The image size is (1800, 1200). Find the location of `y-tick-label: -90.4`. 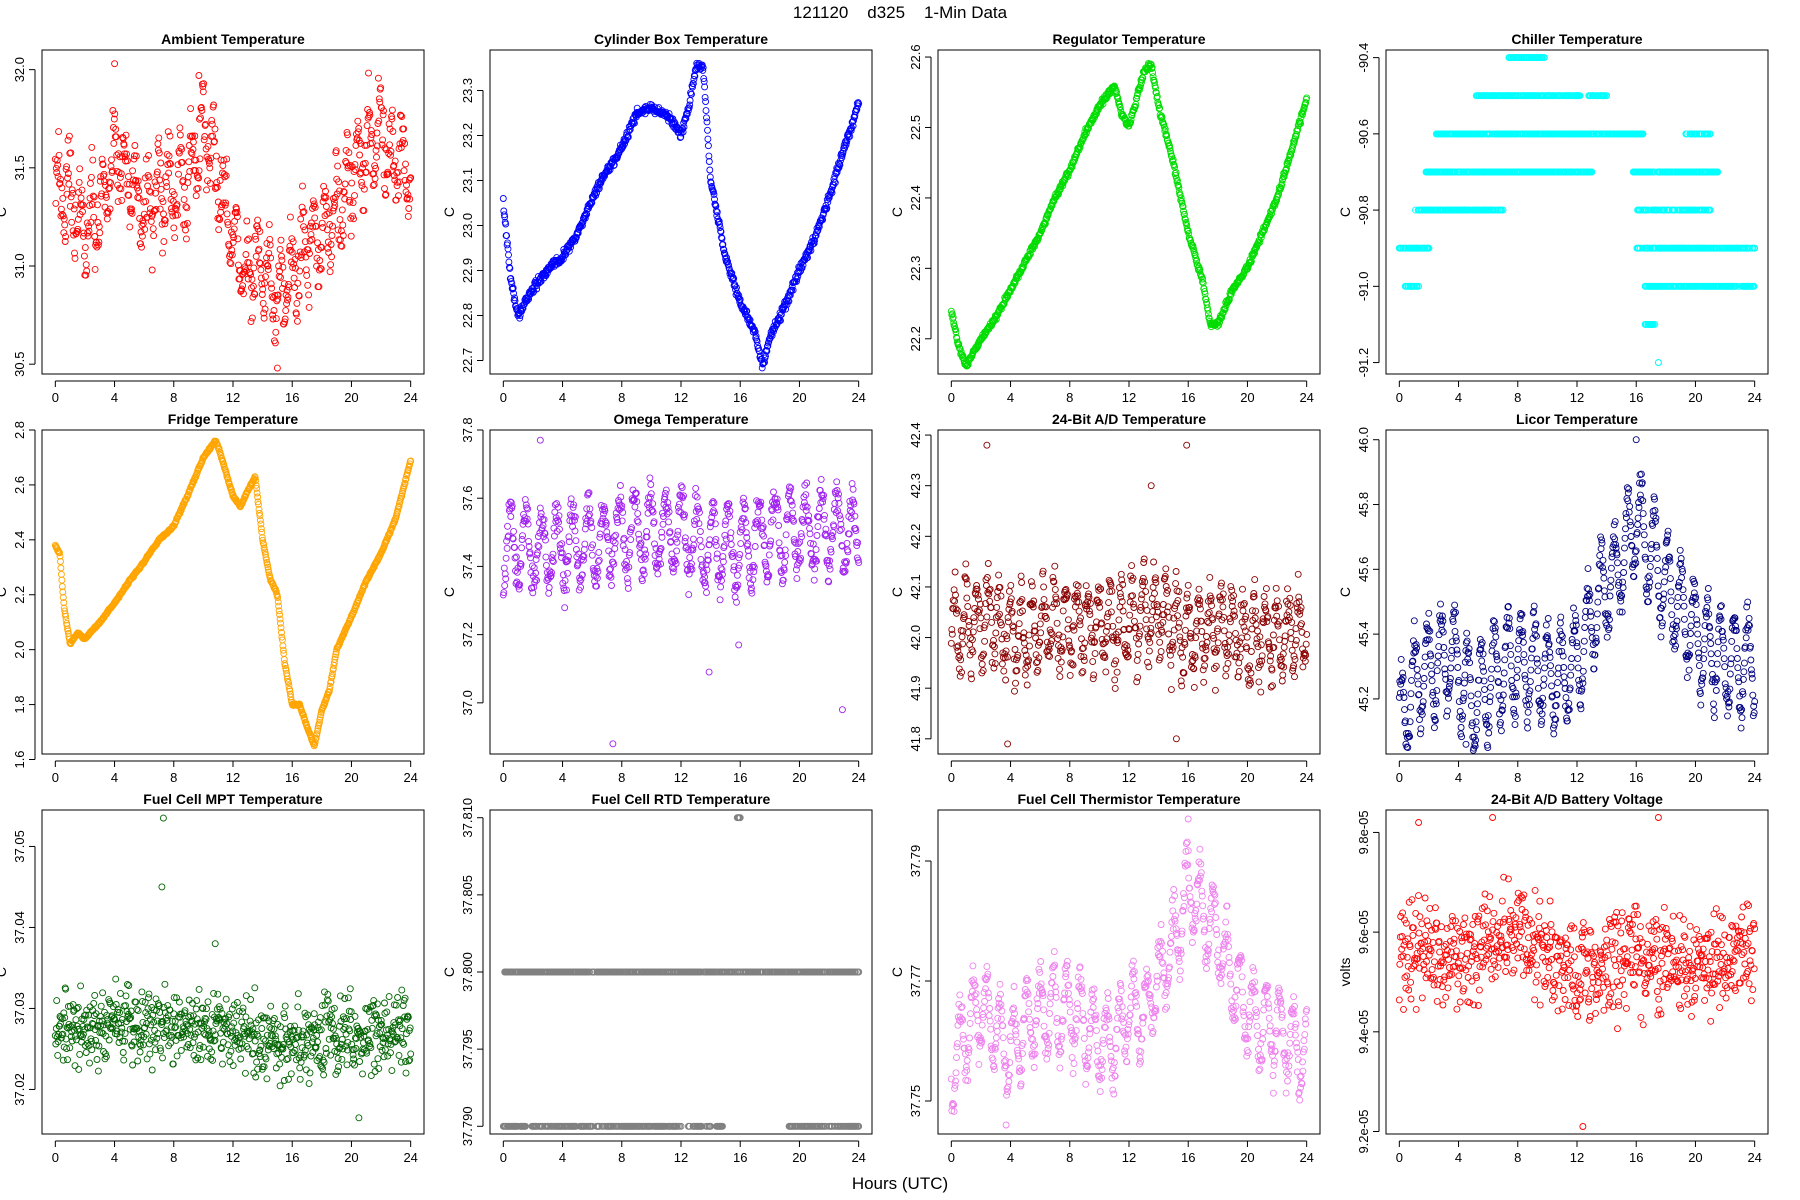

y-tick-label: -90.4 is located at coordinates (1363, 58).